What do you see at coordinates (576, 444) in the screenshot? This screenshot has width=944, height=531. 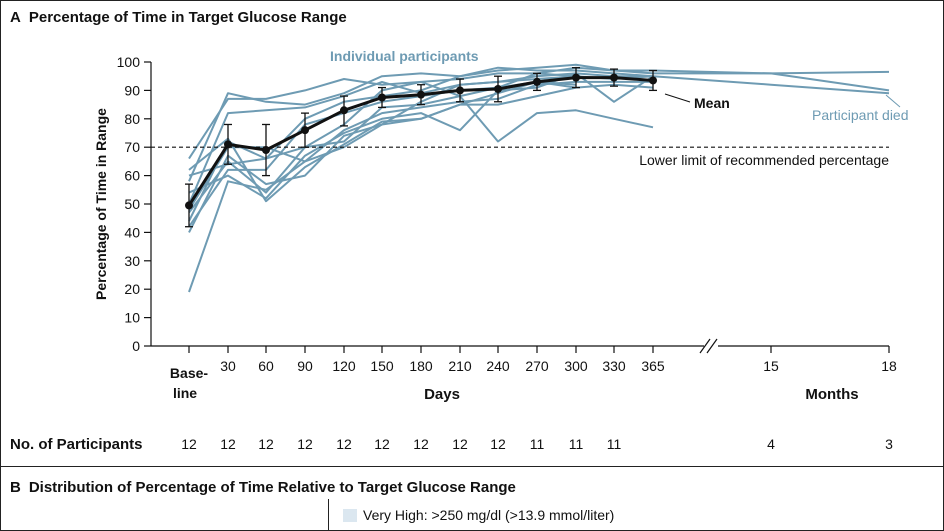 I see `participant-count-10: 11` at bounding box center [576, 444].